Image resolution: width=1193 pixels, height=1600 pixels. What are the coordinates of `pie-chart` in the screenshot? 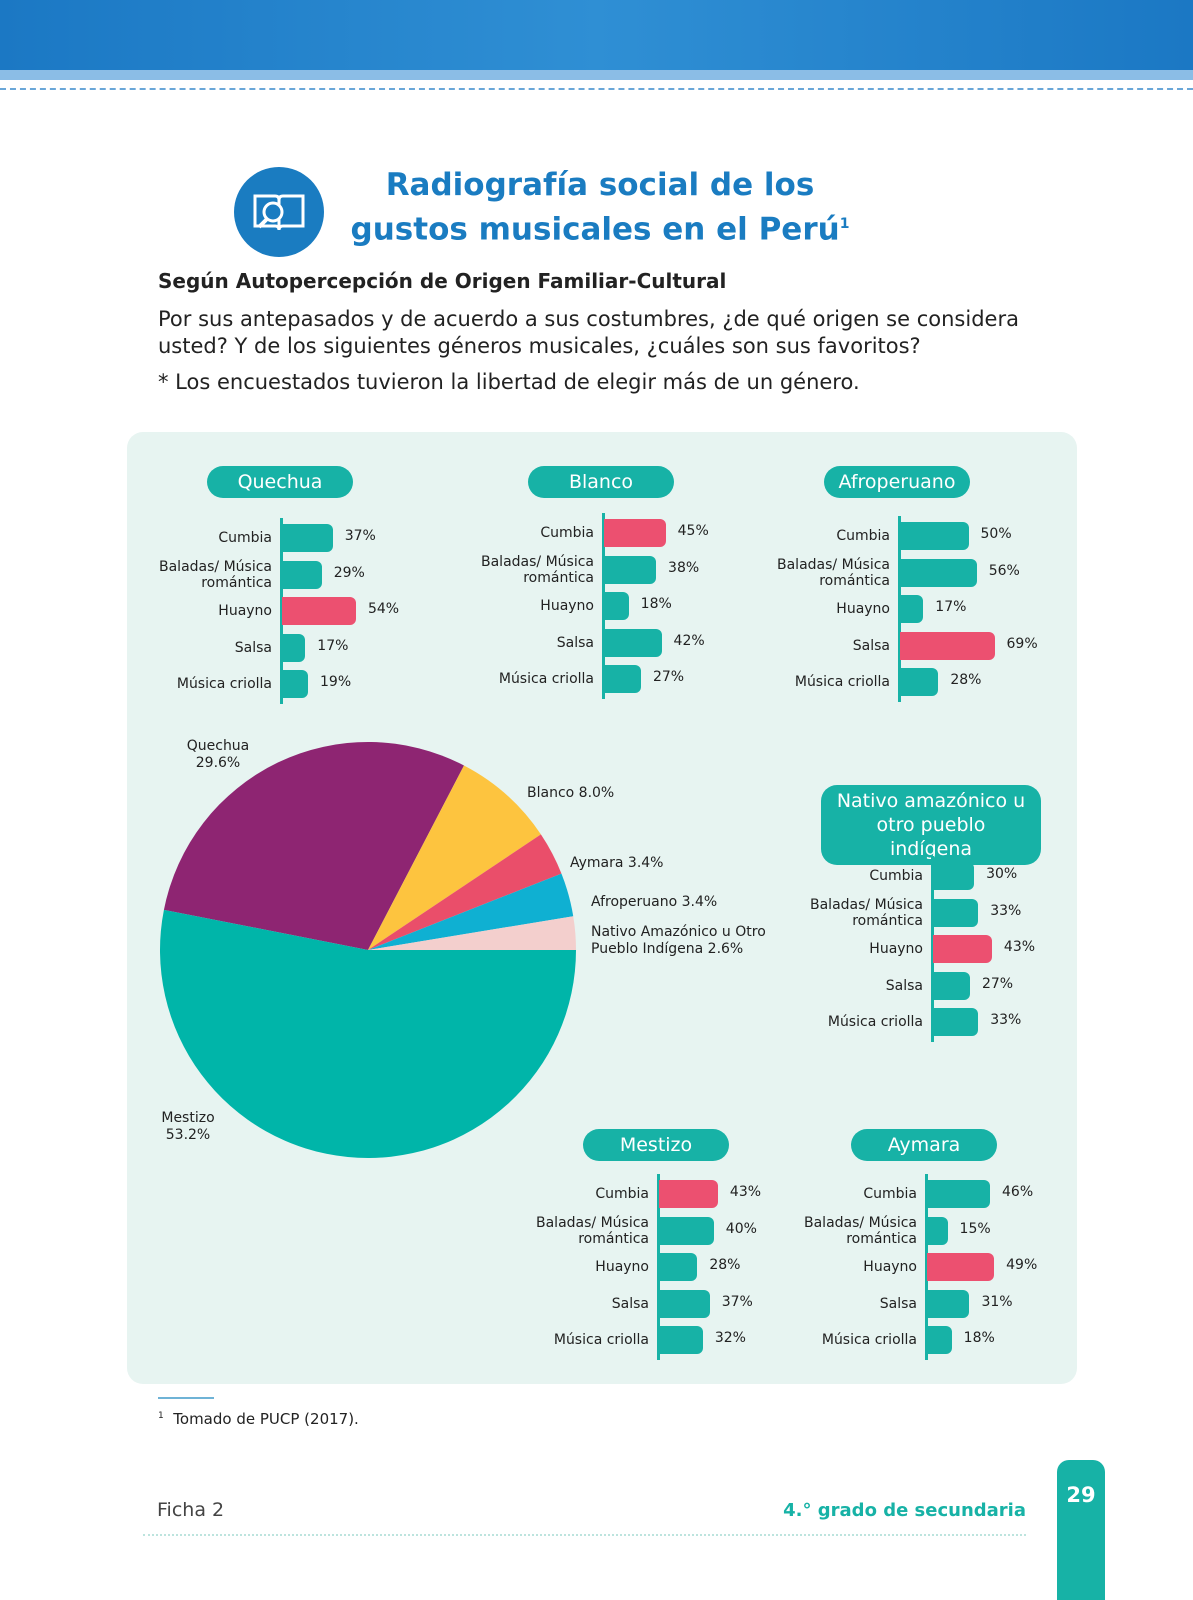 It's located at (368, 949).